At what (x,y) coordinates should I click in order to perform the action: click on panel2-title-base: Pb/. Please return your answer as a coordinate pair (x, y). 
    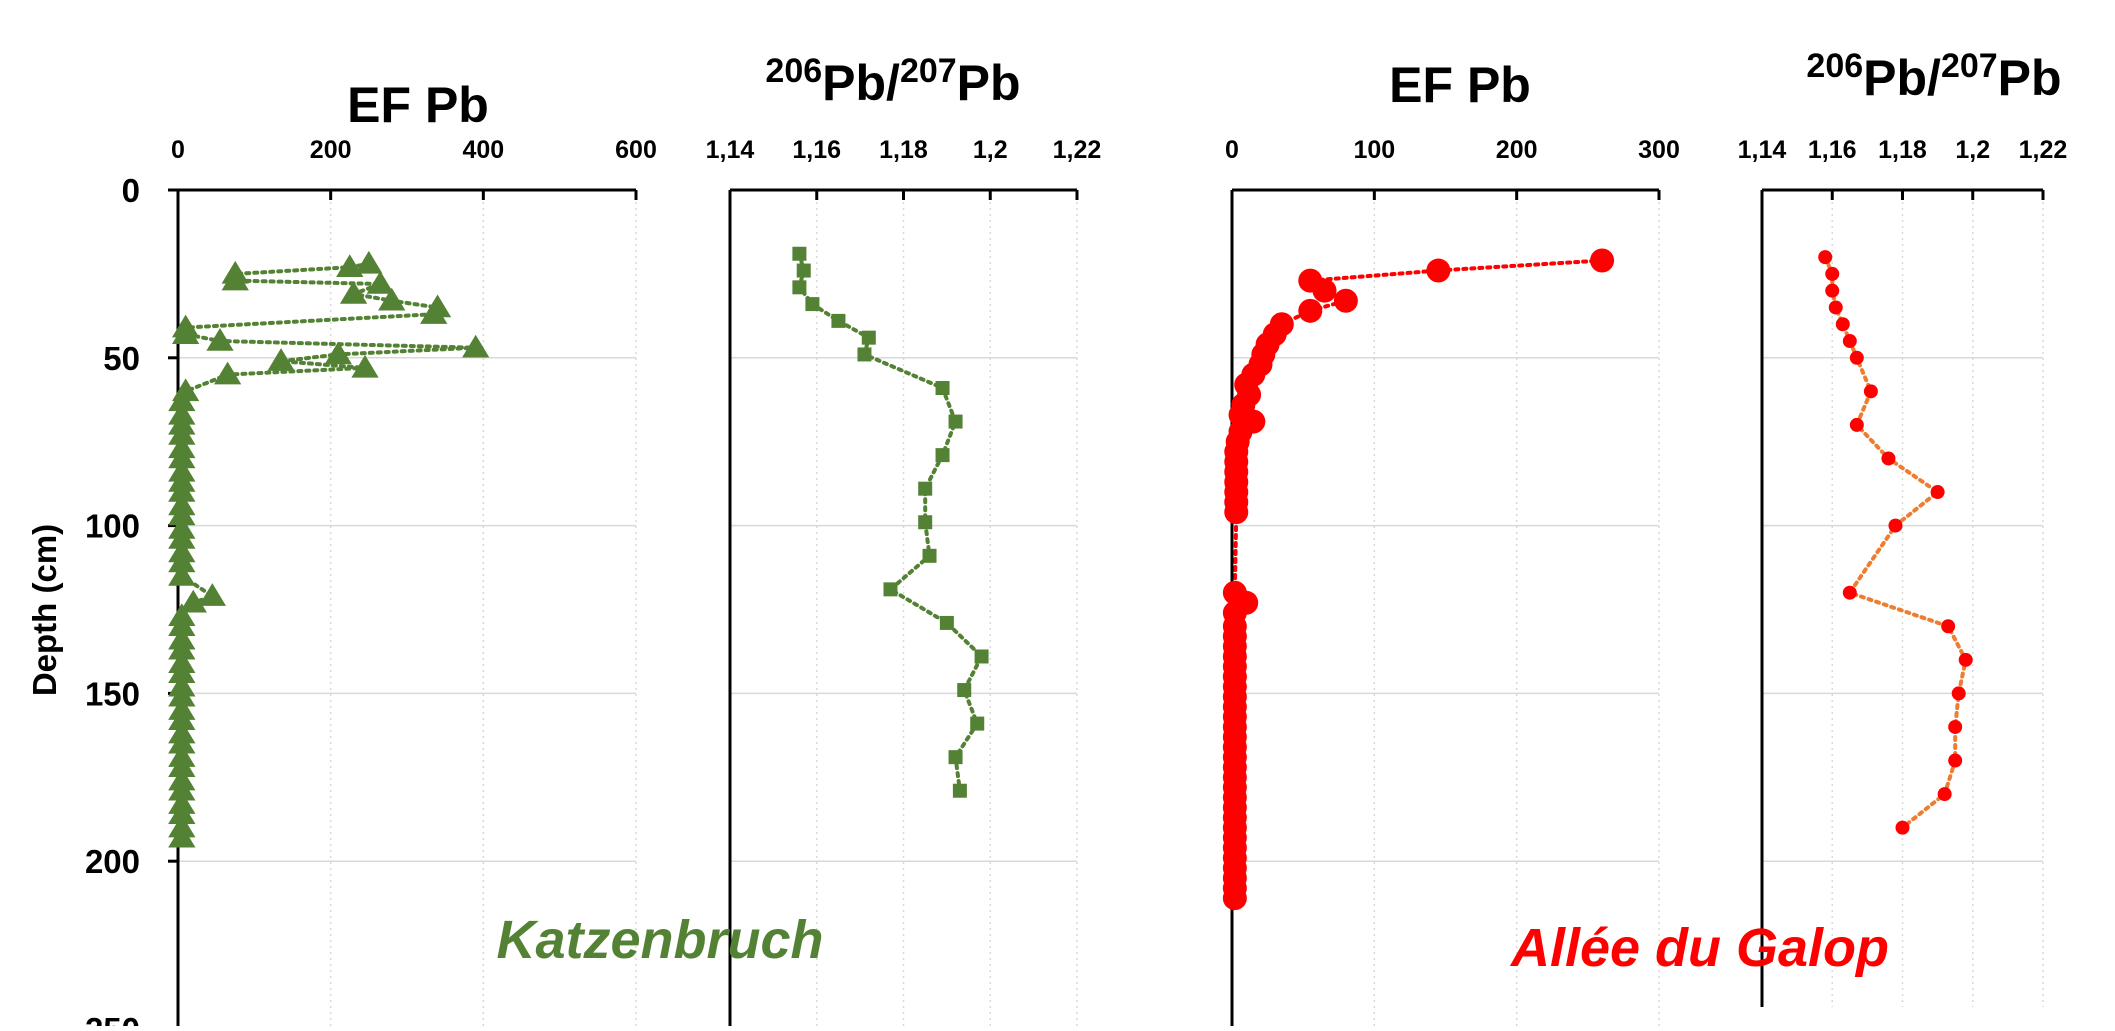
    Looking at the image, I should click on (861, 83).